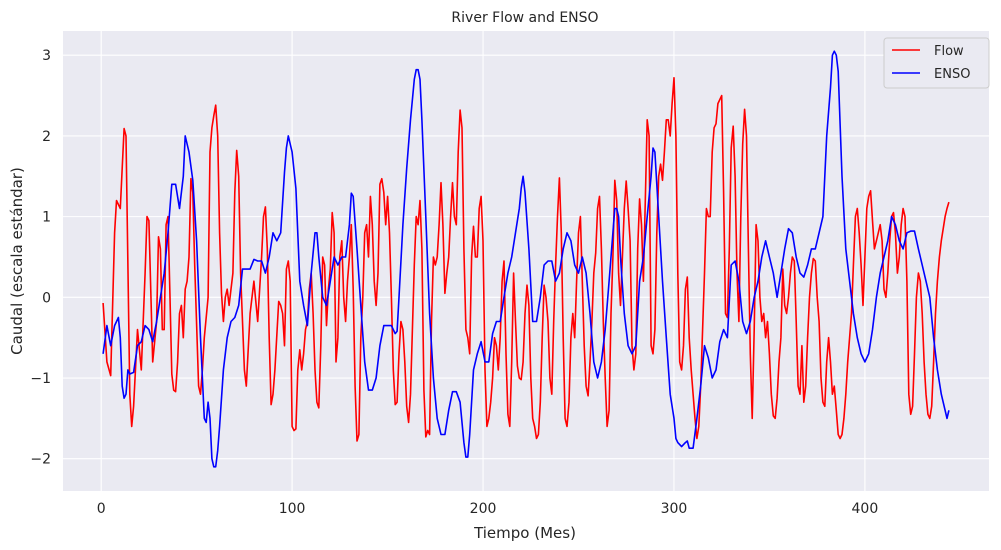  I want to click on y-tick-label: −1, so click(40, 379).